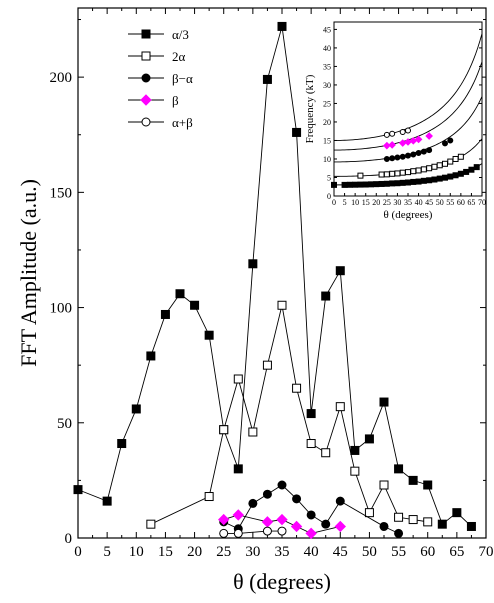  Describe the element at coordinates (311, 552) in the screenshot. I see `x-tick-label: 40` at that location.